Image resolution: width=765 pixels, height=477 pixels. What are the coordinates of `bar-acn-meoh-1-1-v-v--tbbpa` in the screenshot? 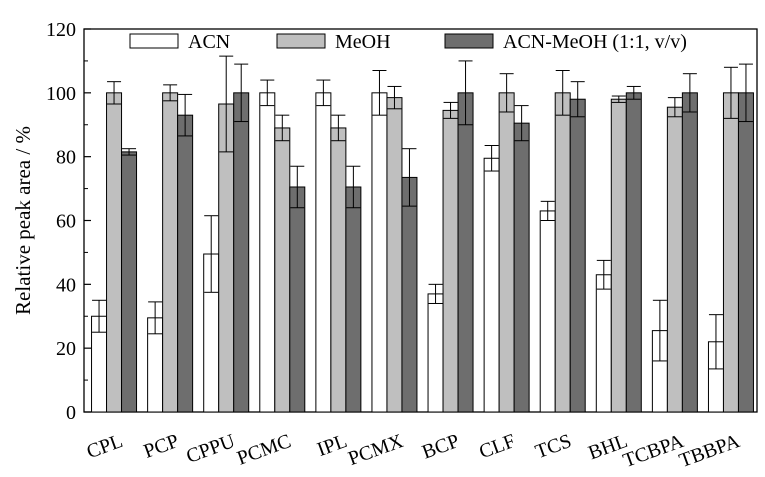 It's located at (745, 252).